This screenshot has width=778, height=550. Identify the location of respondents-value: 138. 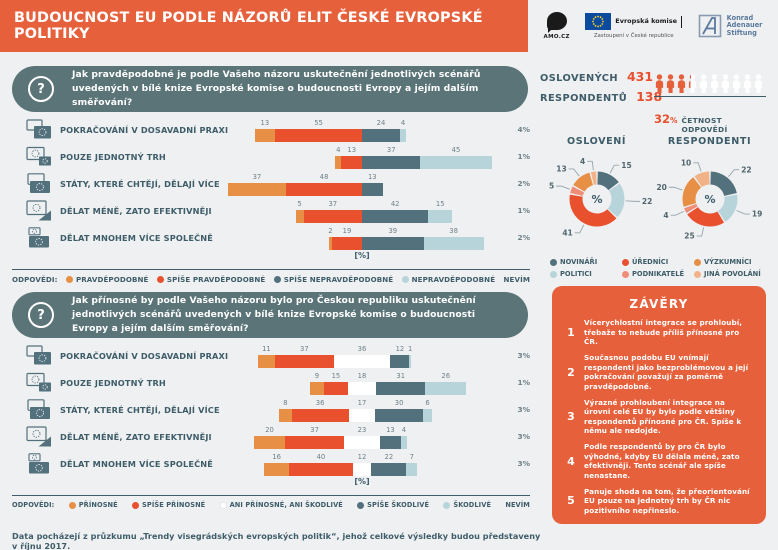
(649, 96).